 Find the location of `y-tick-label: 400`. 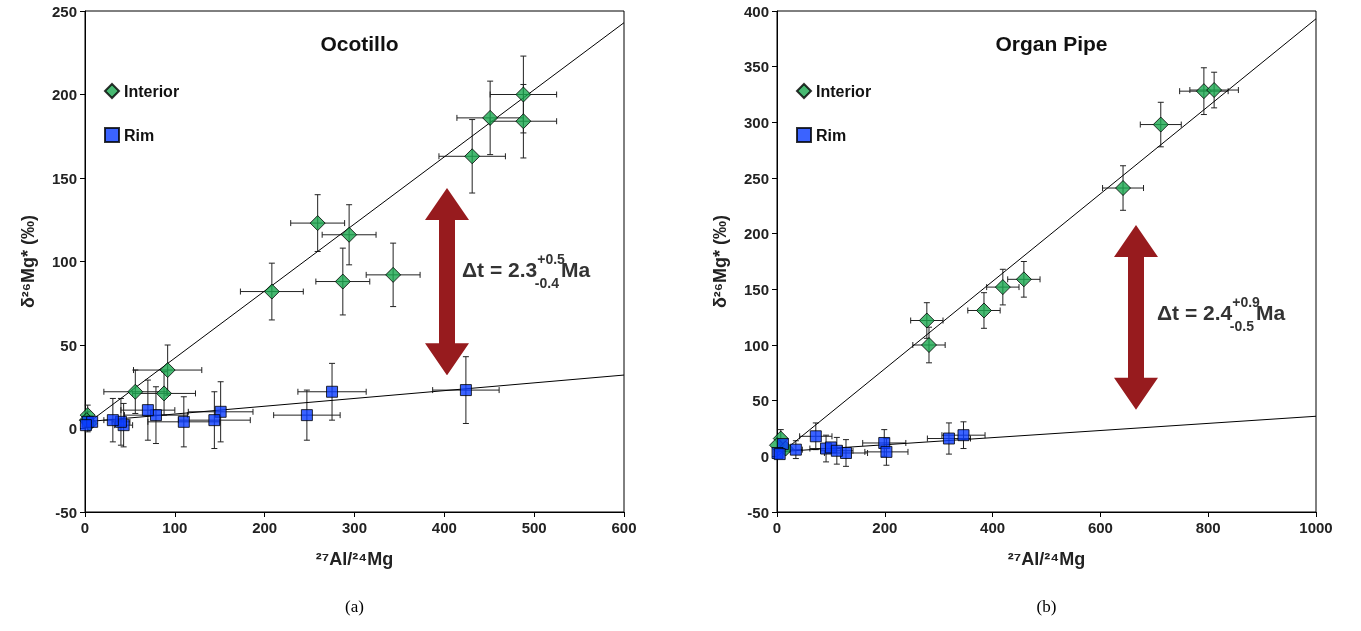

y-tick-label: 400 is located at coordinates (756, 11).